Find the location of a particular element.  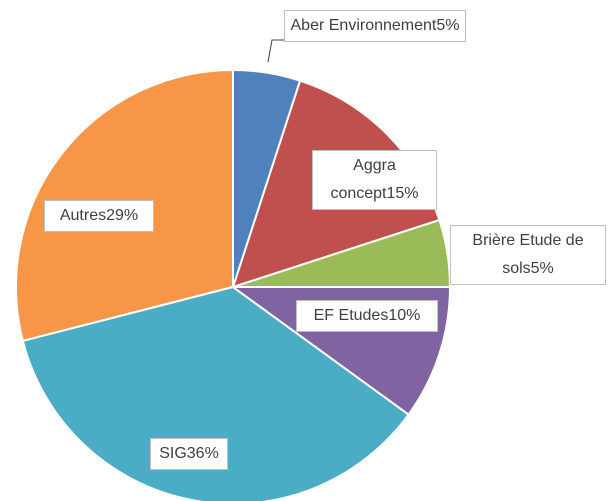

pie-slice is located at coordinates (267, 178).